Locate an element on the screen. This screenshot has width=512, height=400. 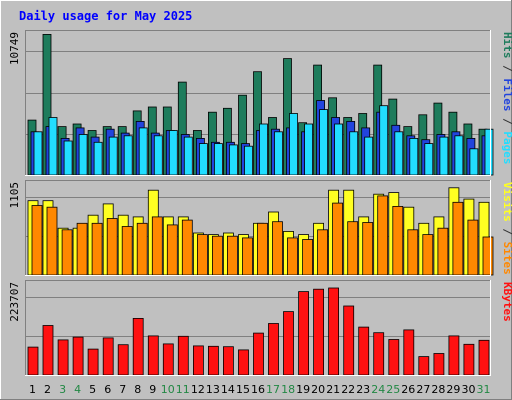
day-label-30: 30 is located at coordinates (469, 389).